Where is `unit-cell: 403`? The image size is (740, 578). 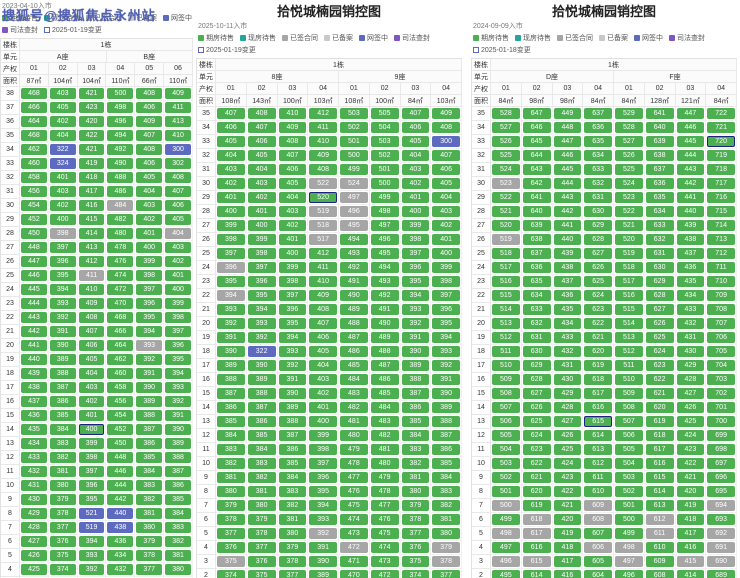
unit-cell: 403 is located at coordinates (62, 191).